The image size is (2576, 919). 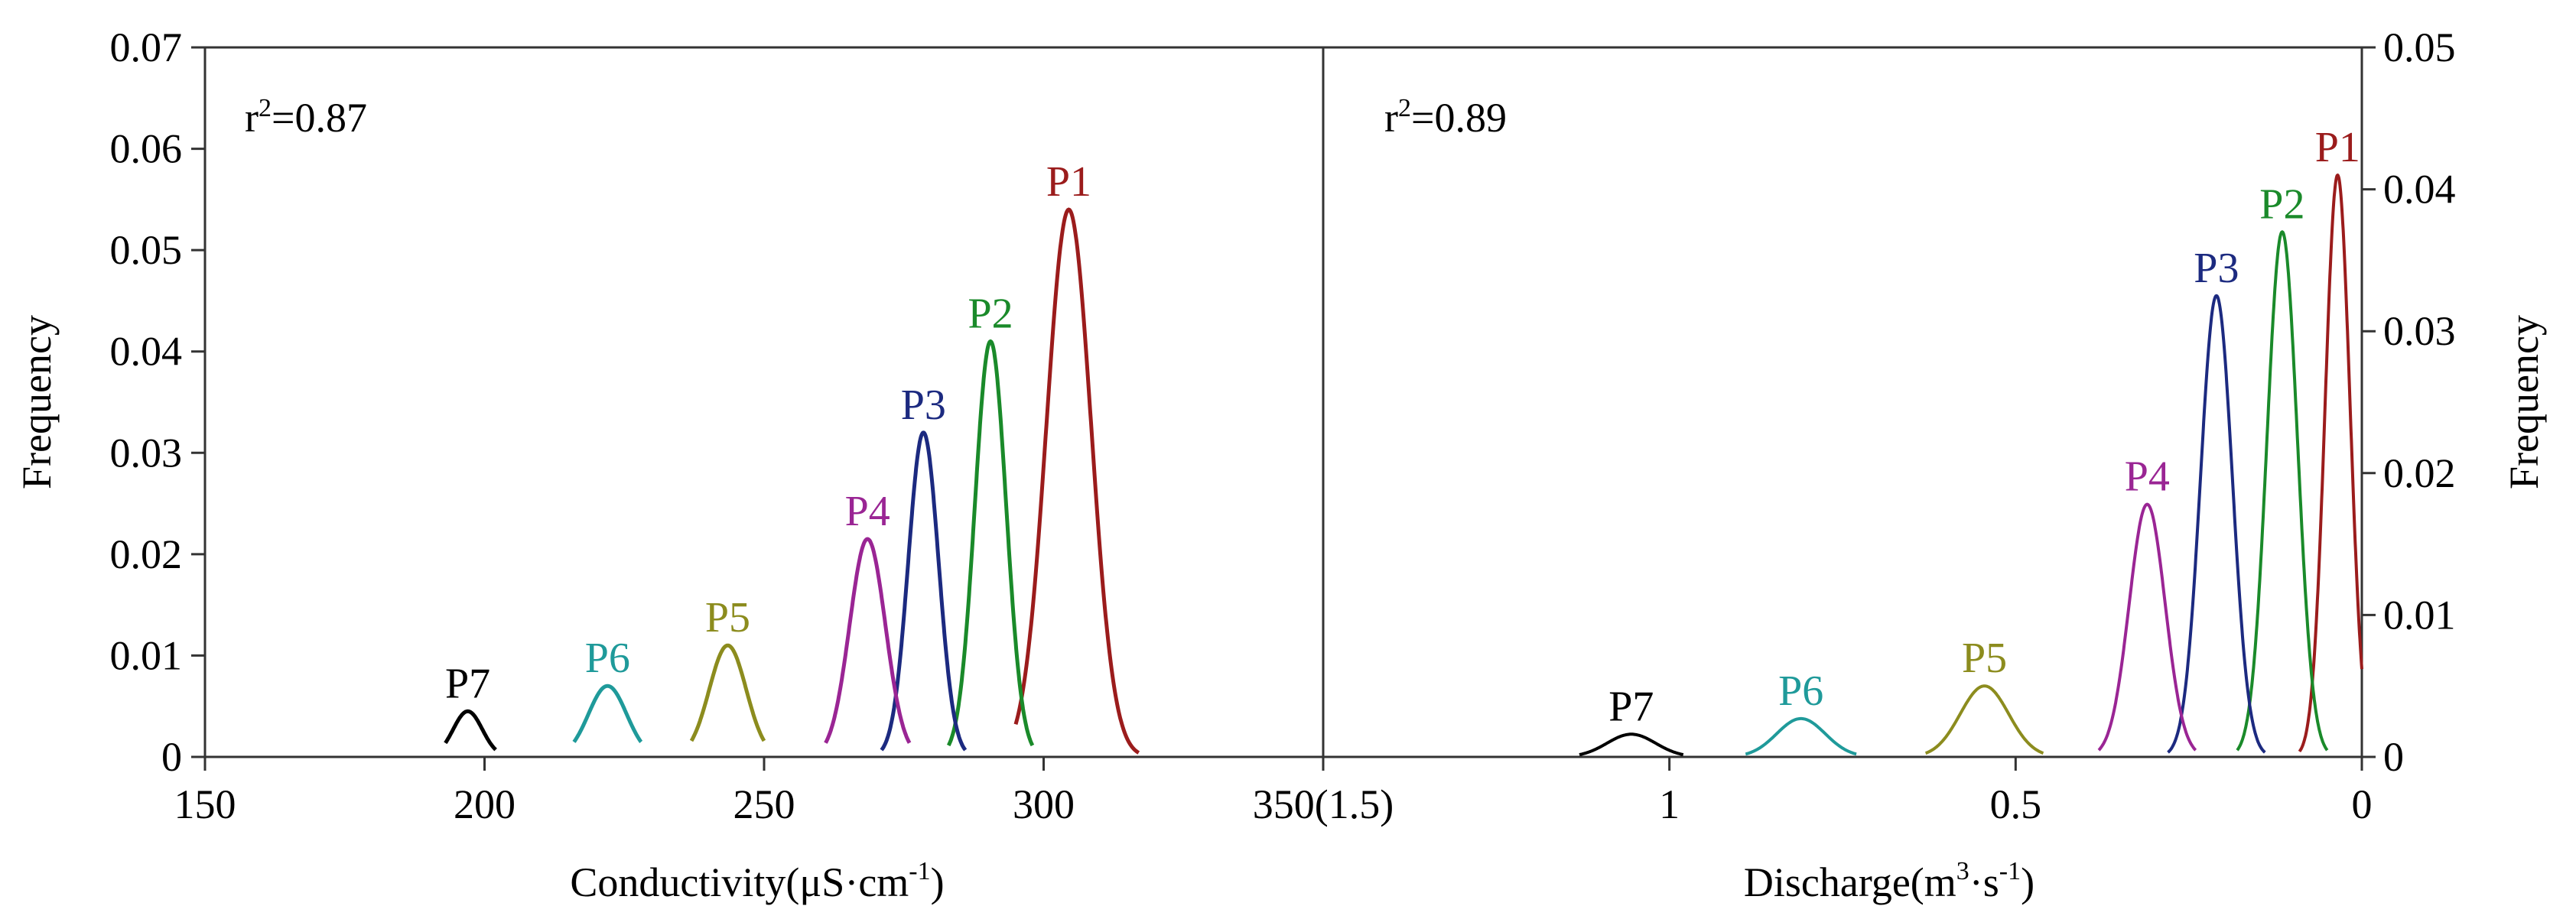 I want to click on left-label-p4: P4, so click(x=867, y=511).